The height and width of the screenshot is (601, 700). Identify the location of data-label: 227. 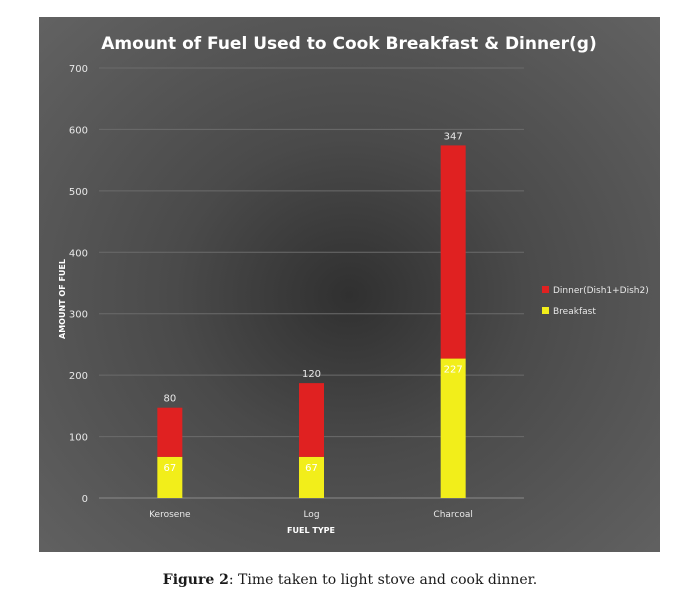
(453, 370).